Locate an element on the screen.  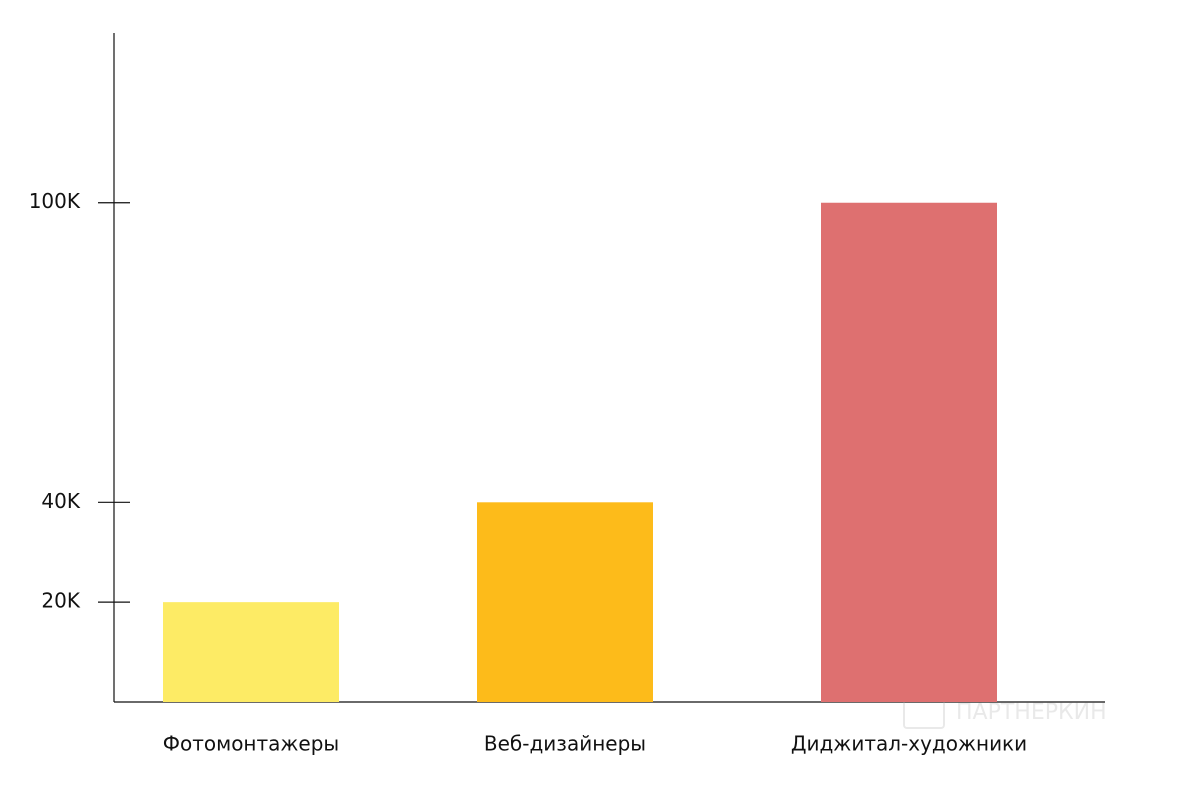
watermark-text: ПАРТНЕРКИН is located at coordinates (1031, 712).